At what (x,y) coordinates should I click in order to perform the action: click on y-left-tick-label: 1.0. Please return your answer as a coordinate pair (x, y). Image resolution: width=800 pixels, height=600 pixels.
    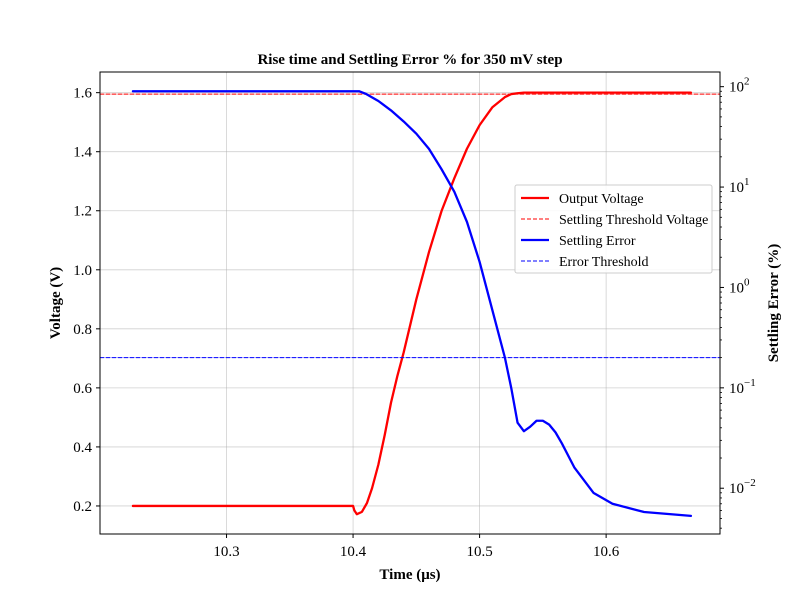
    Looking at the image, I should click on (82, 271).